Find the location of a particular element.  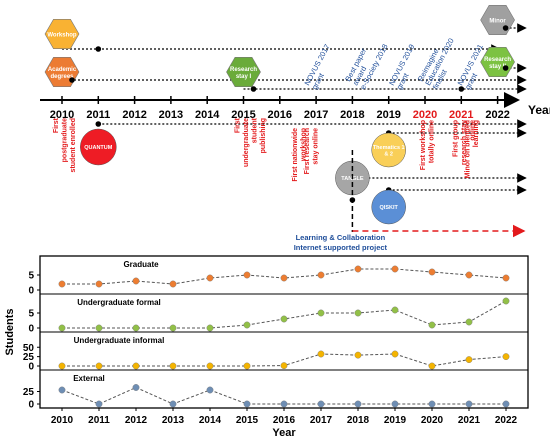

data-point-undergraduate-informal-2016 is located at coordinates (284, 366).